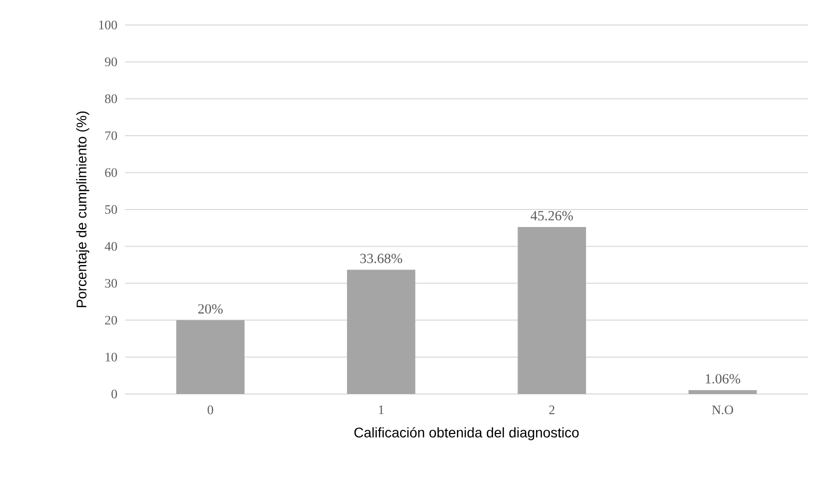 The image size is (817, 487). Describe the element at coordinates (83, 210) in the screenshot. I see `y-axis-title: Porcentaje de cumplimiento (%)` at that location.